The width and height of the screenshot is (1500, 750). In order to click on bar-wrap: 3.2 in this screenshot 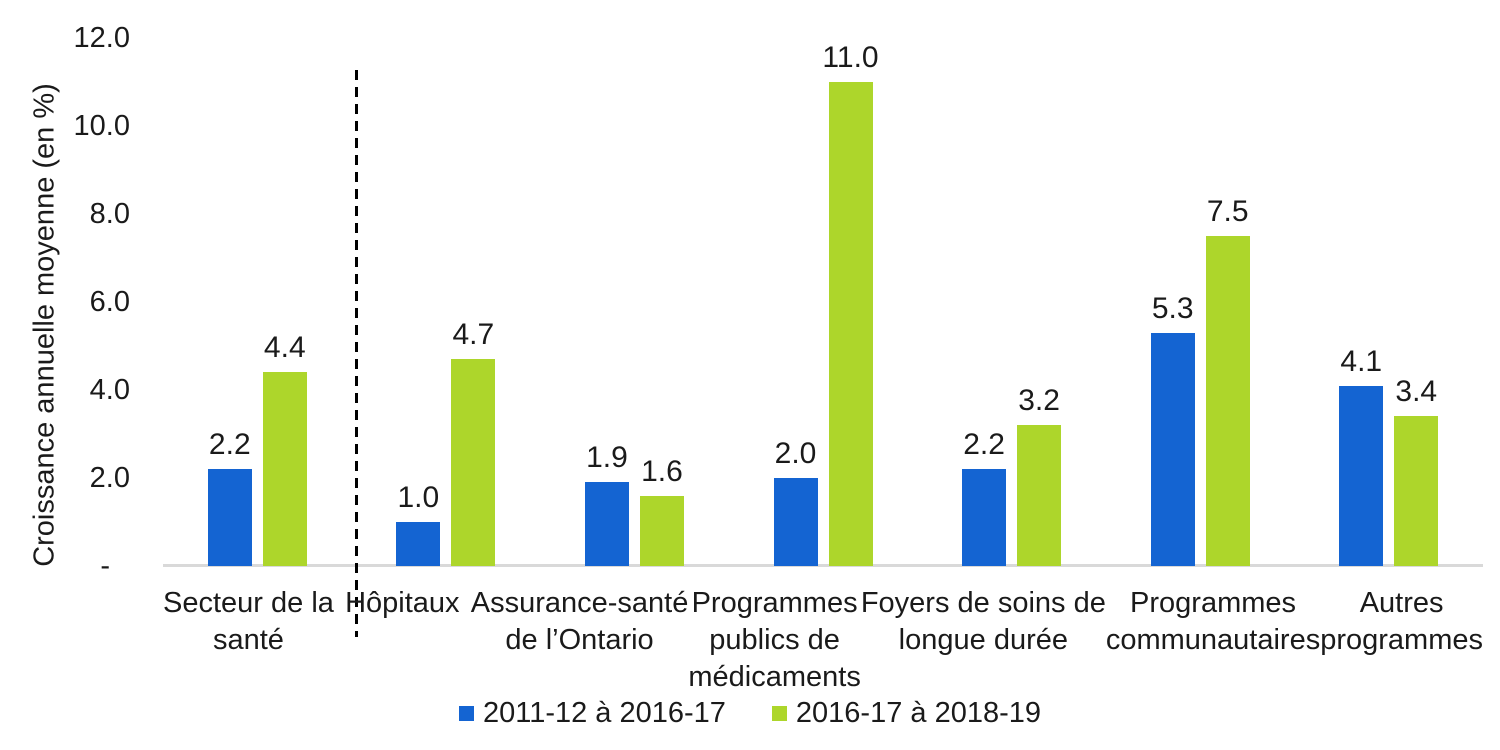, I will do `click(1039, 475)`.